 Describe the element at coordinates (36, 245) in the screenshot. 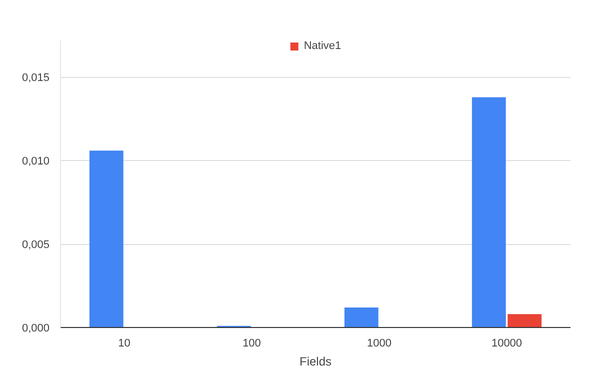

I see `y-tick-label: 0,005` at that location.